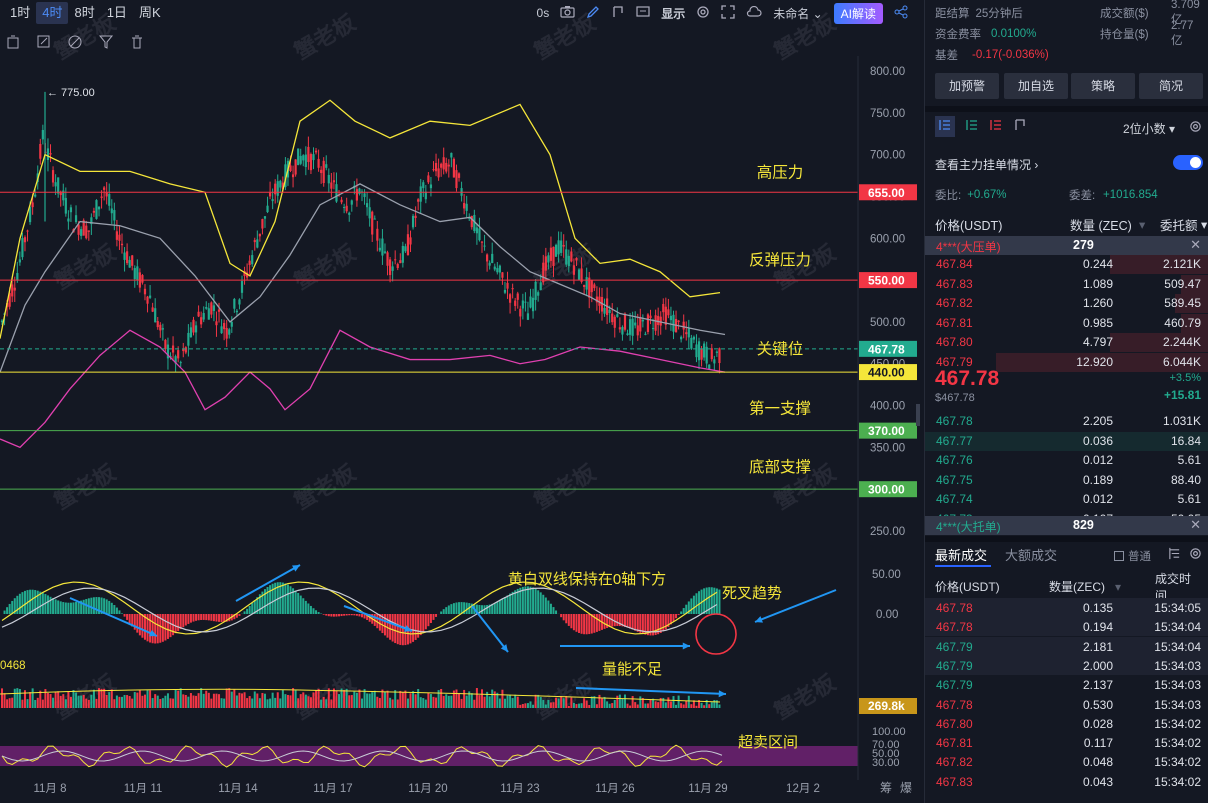  Describe the element at coordinates (1066, 362) in the screenshot. I see `ask-row: 467.79 12.920 6.044K` at that location.